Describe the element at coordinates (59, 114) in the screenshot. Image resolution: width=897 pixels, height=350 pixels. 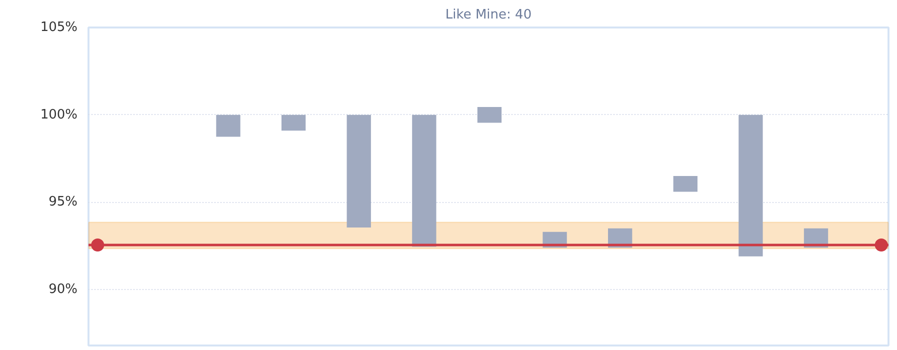
I see `y-tick-label: 100%` at that location.